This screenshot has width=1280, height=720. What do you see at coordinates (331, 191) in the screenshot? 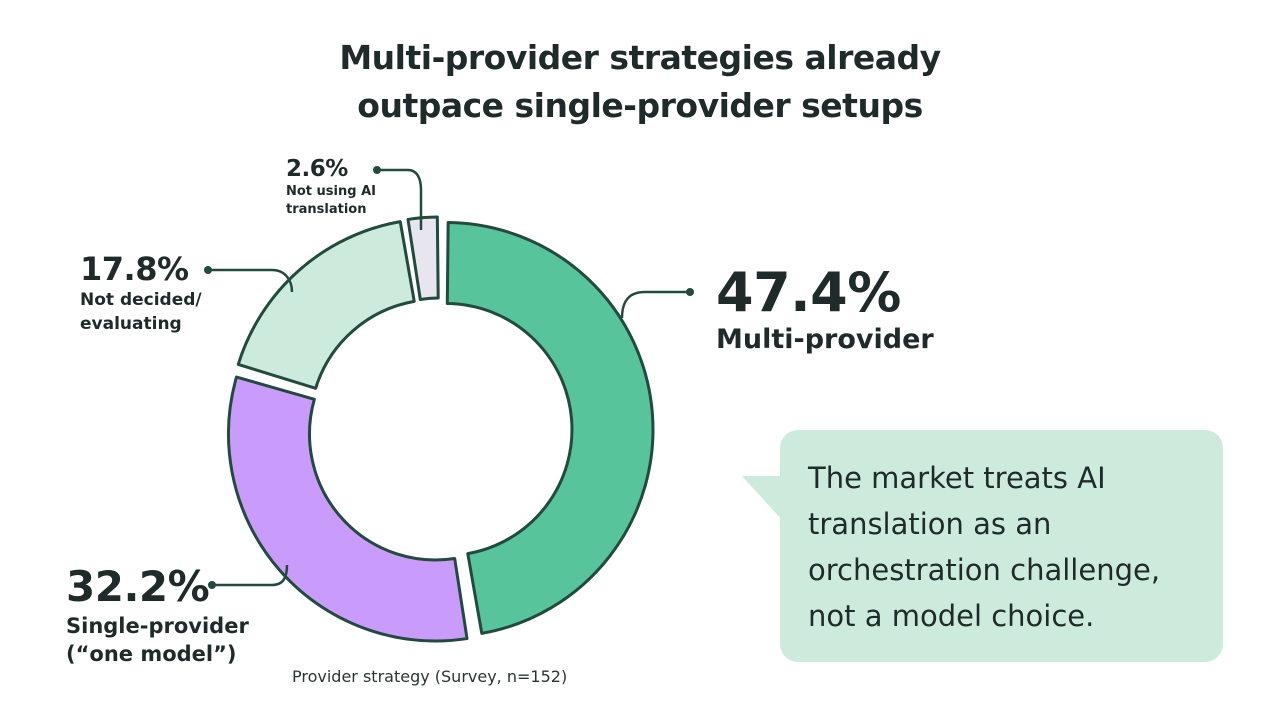
I see `category-label: Not using AI` at bounding box center [331, 191].